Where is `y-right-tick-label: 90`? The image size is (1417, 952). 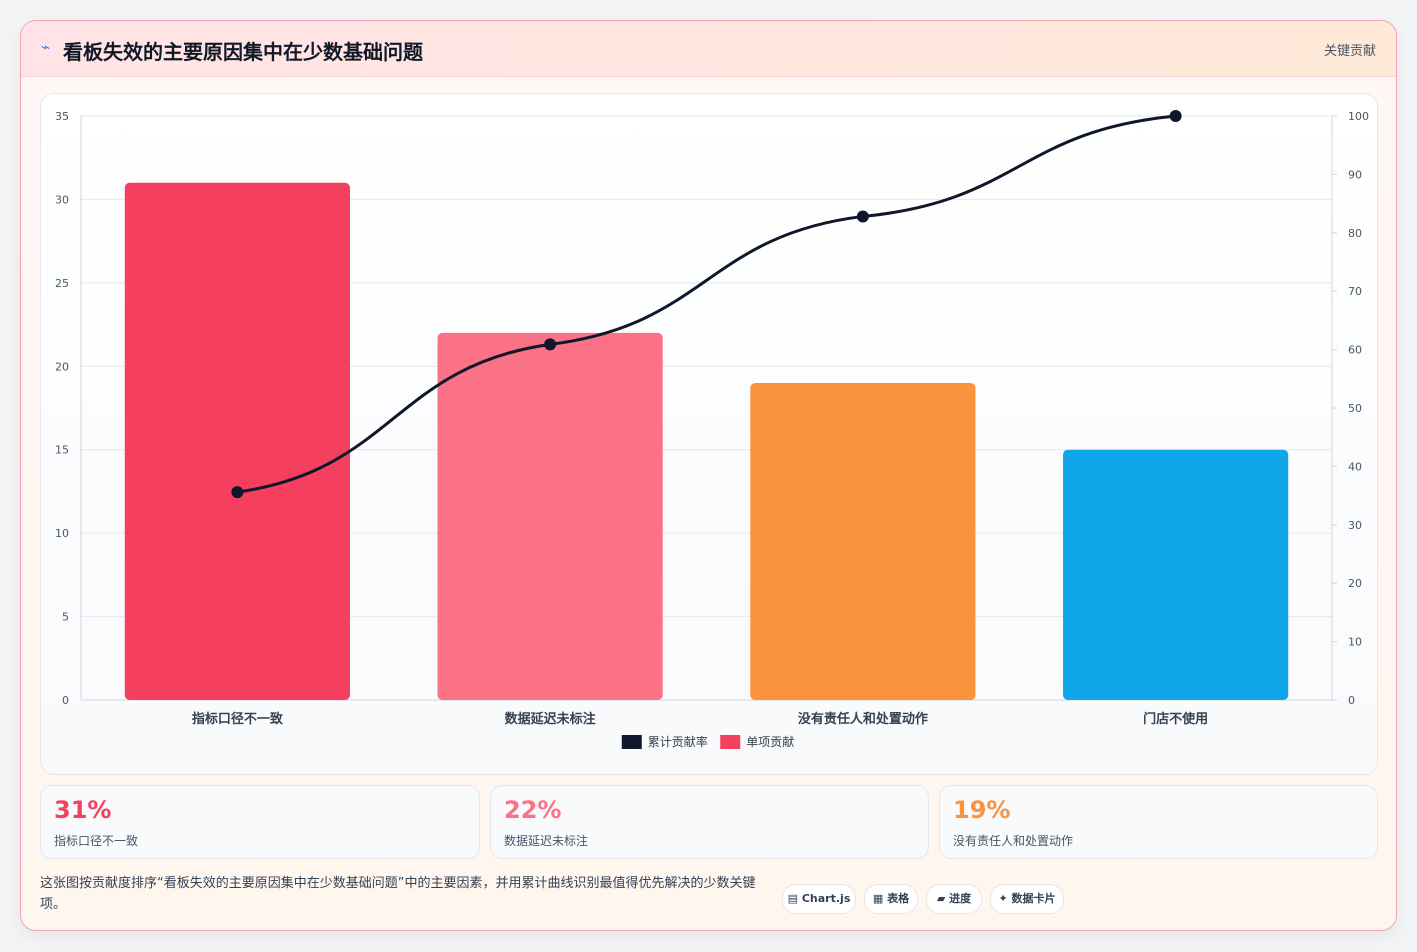 y-right-tick-label: 90 is located at coordinates (1355, 174).